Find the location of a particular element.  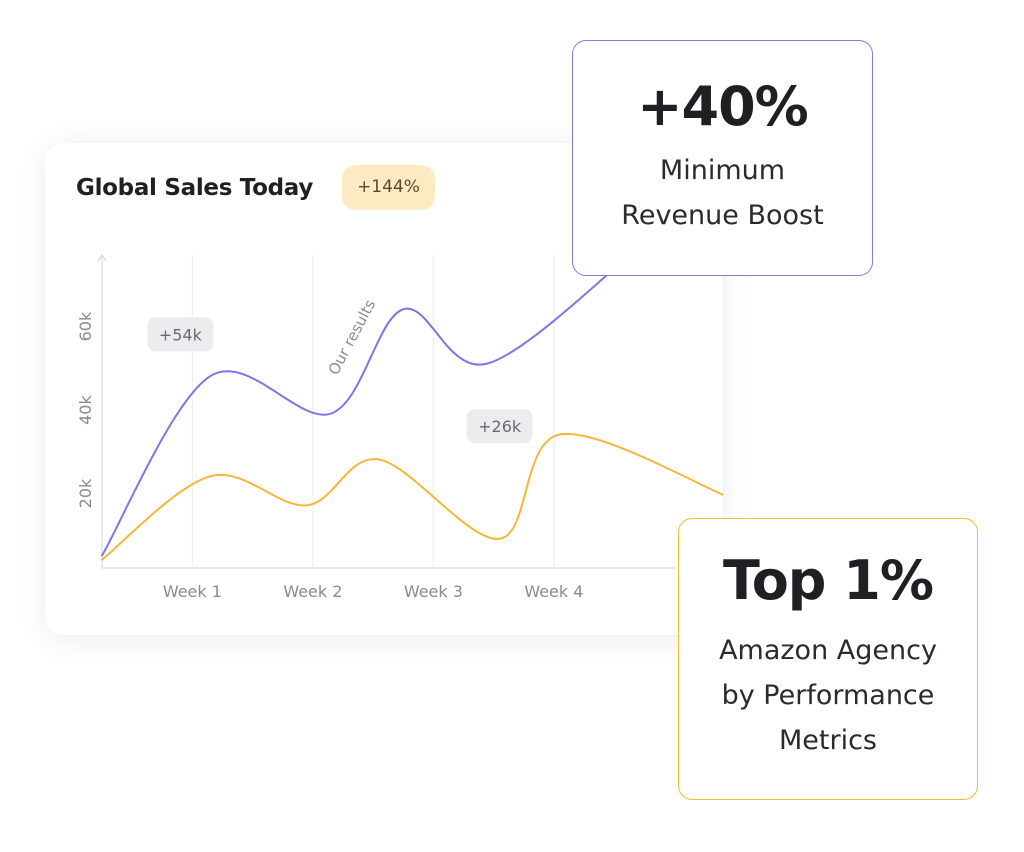

series-name-label: Our results is located at coordinates (352, 336).